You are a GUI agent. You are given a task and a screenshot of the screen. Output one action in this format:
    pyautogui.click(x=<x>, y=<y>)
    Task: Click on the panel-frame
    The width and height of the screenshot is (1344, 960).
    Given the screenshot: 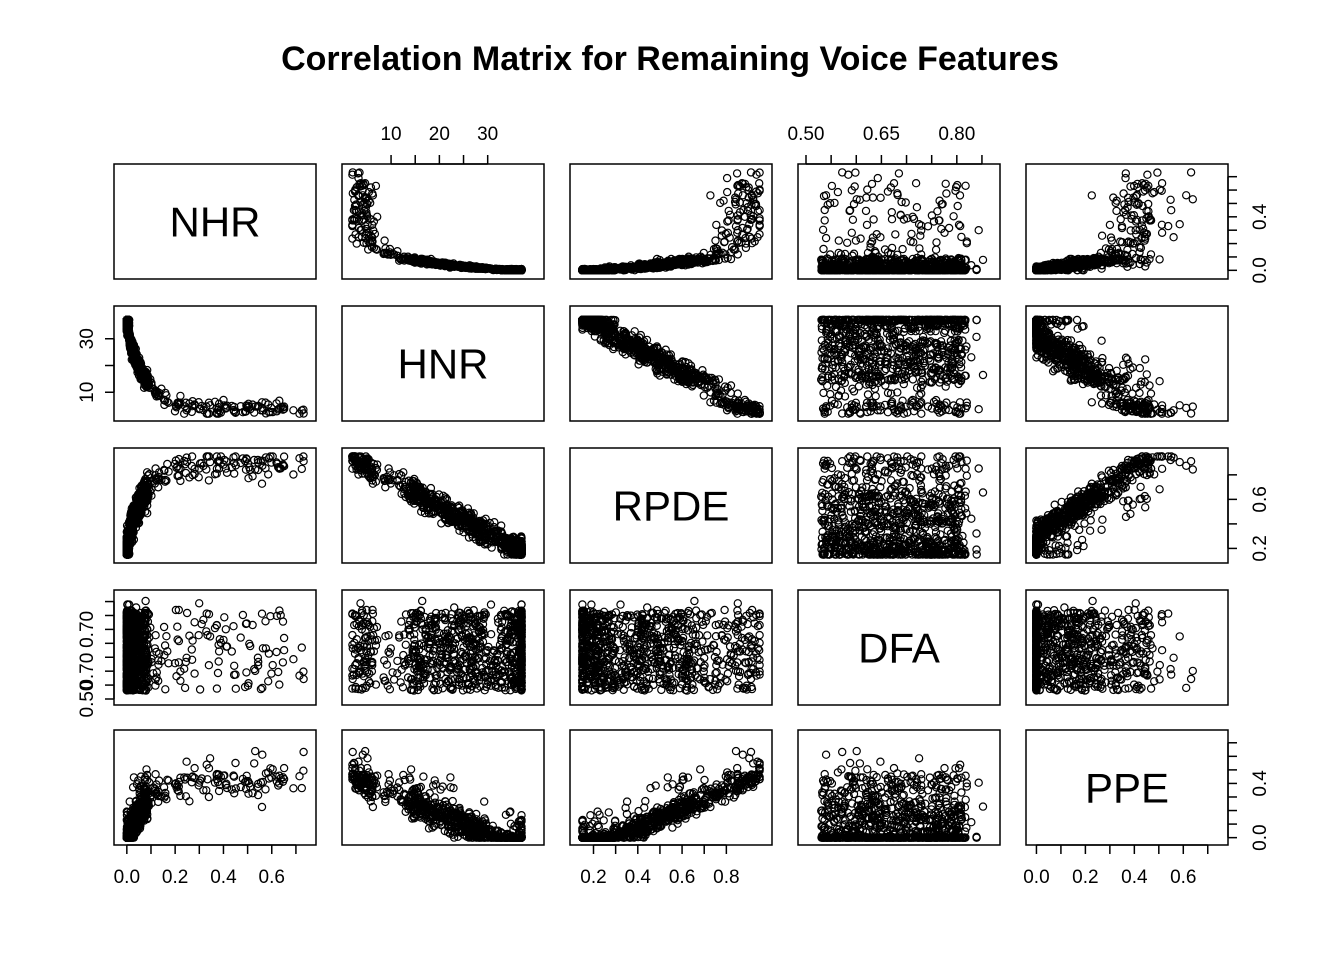 What is the action you would take?
    pyautogui.click(x=215, y=221)
    